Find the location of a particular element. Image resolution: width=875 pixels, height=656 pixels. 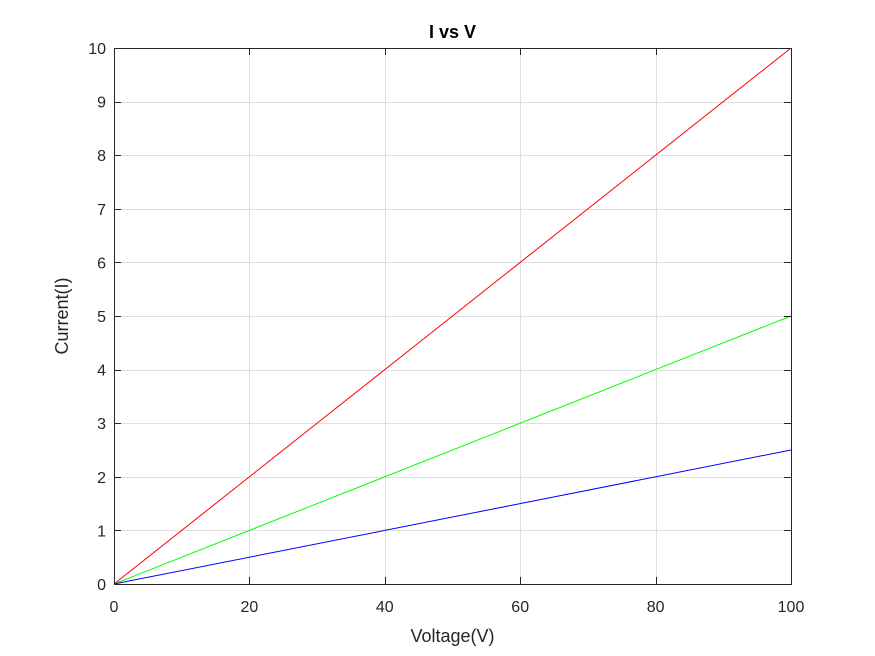

y-tick-label: 2 is located at coordinates (101, 478).